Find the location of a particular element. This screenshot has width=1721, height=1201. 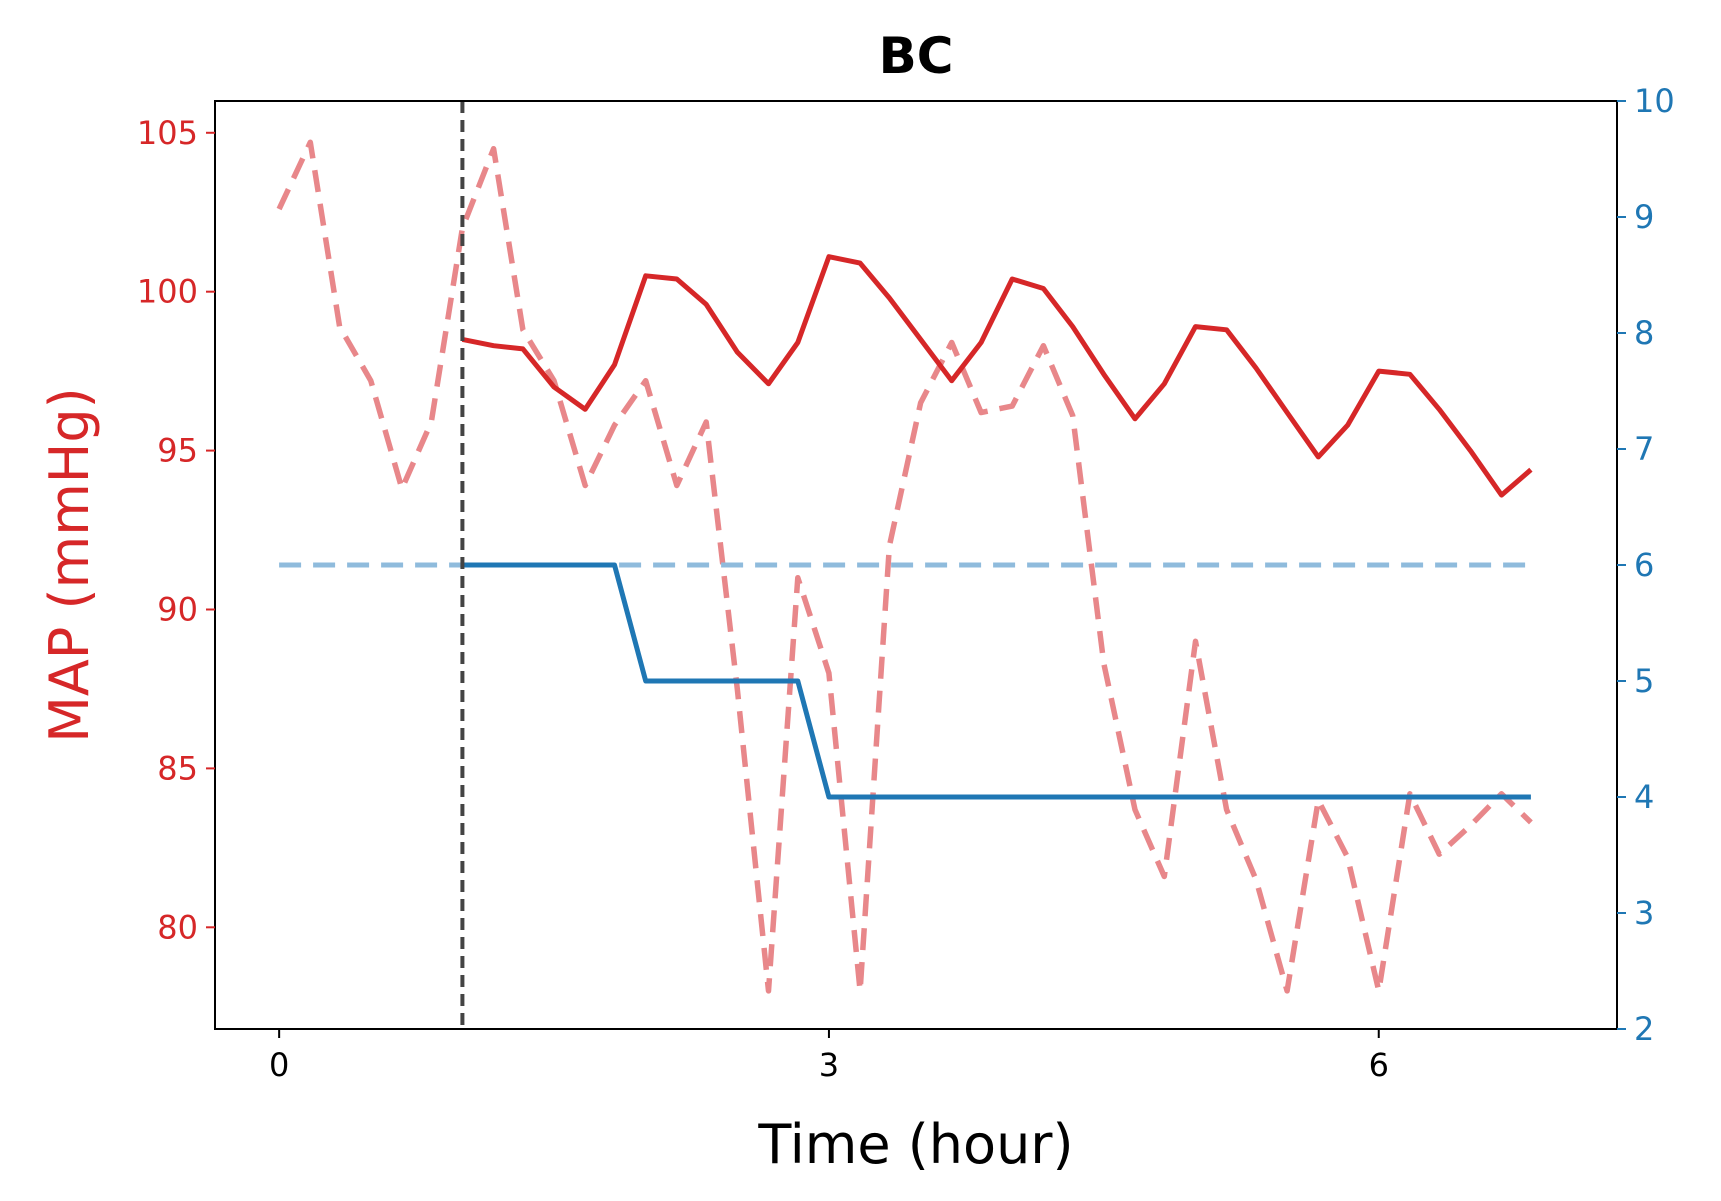

y-right-tick-label: 2 is located at coordinates (1644, 1029).